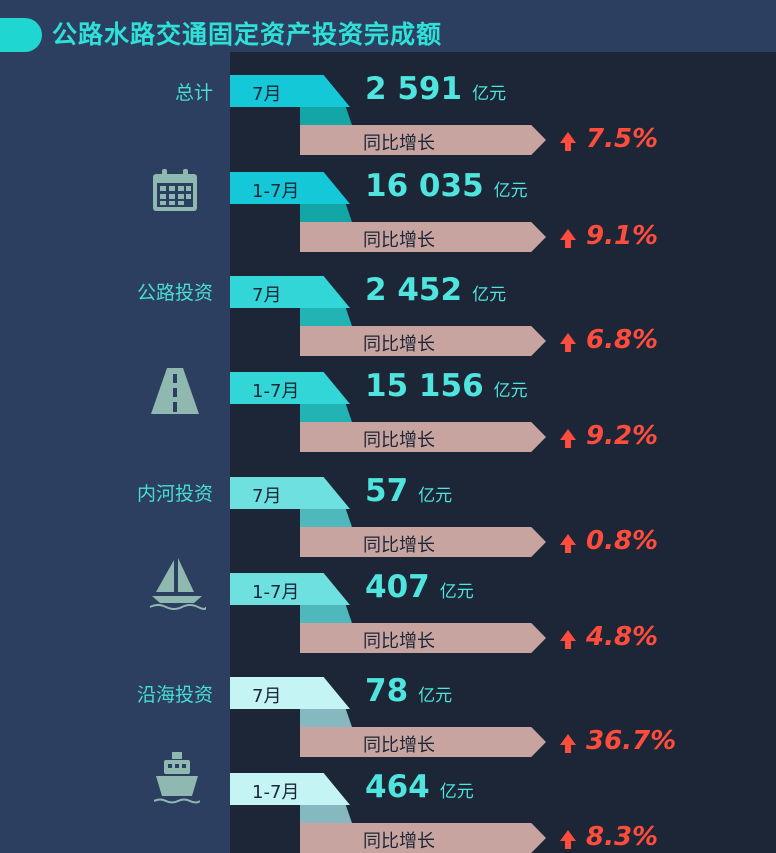 The width and height of the screenshot is (776, 853). I want to click on category-label-river: 内河投资, so click(174, 494).